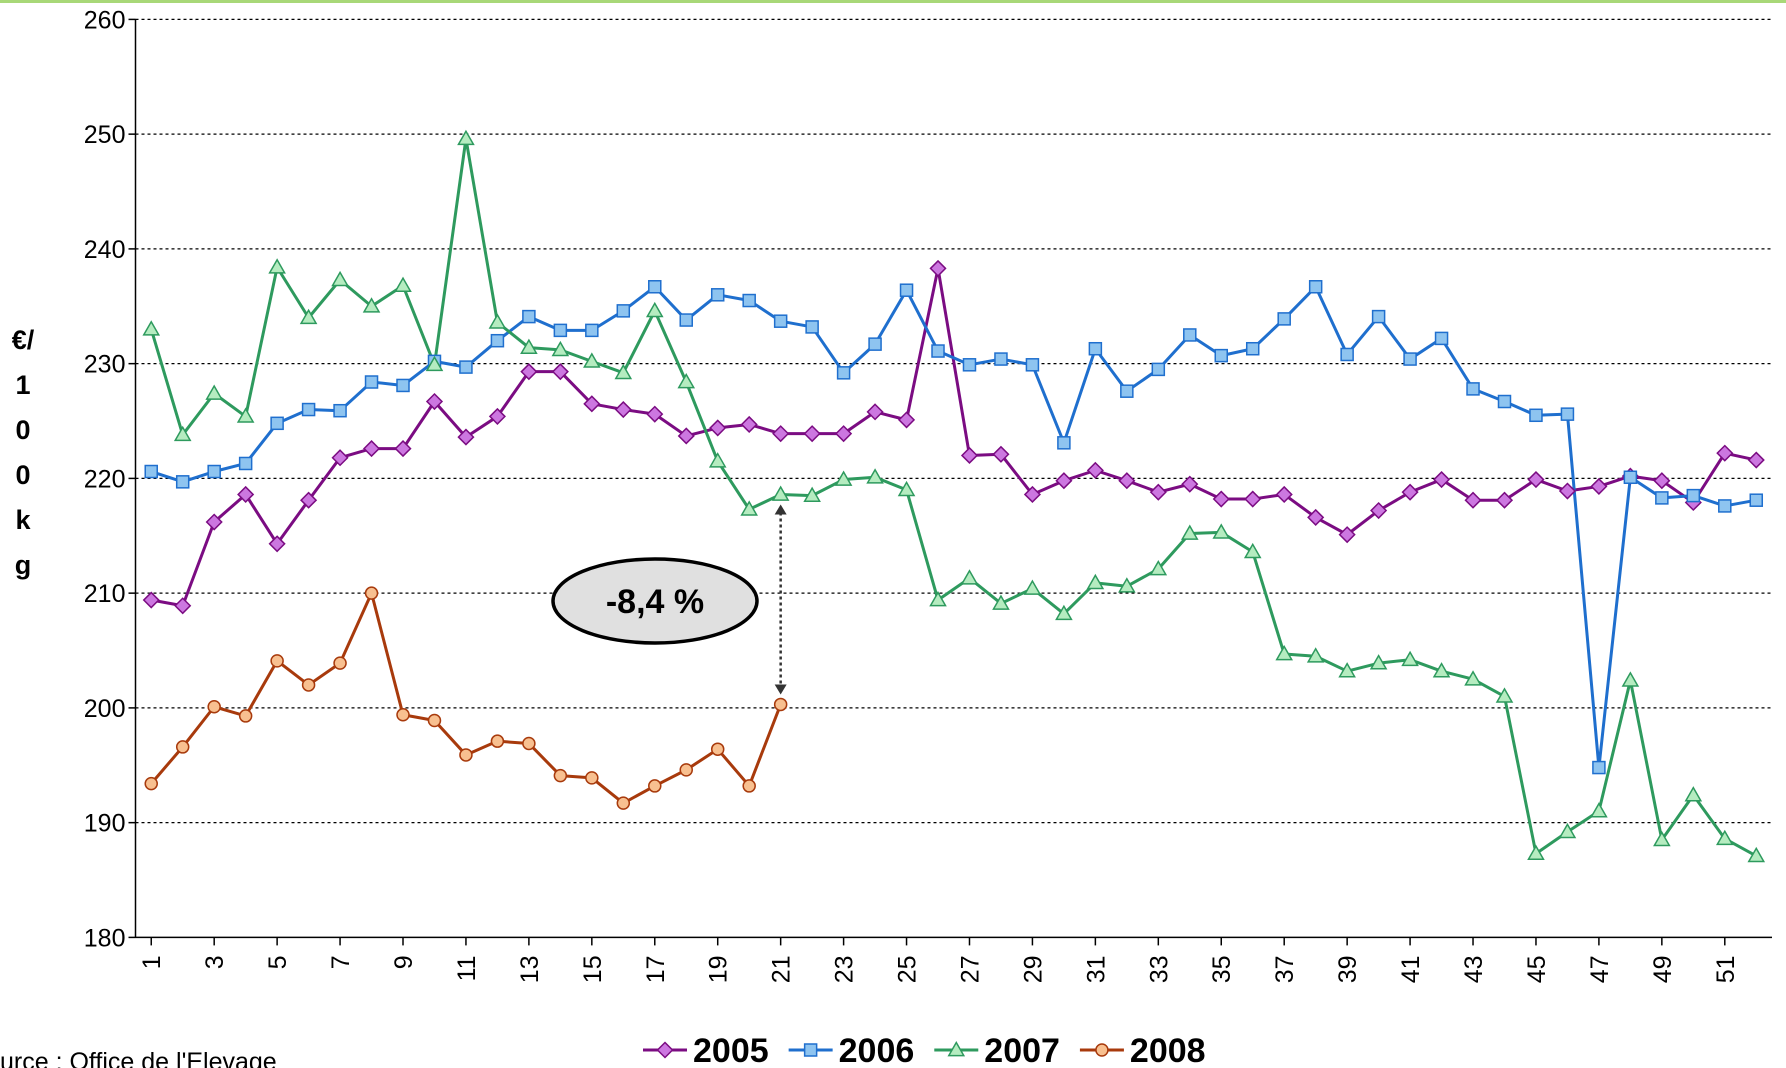 The image size is (1786, 1068). Describe the element at coordinates (656, 969) in the screenshot. I see `x-tick-label: 17` at that location.